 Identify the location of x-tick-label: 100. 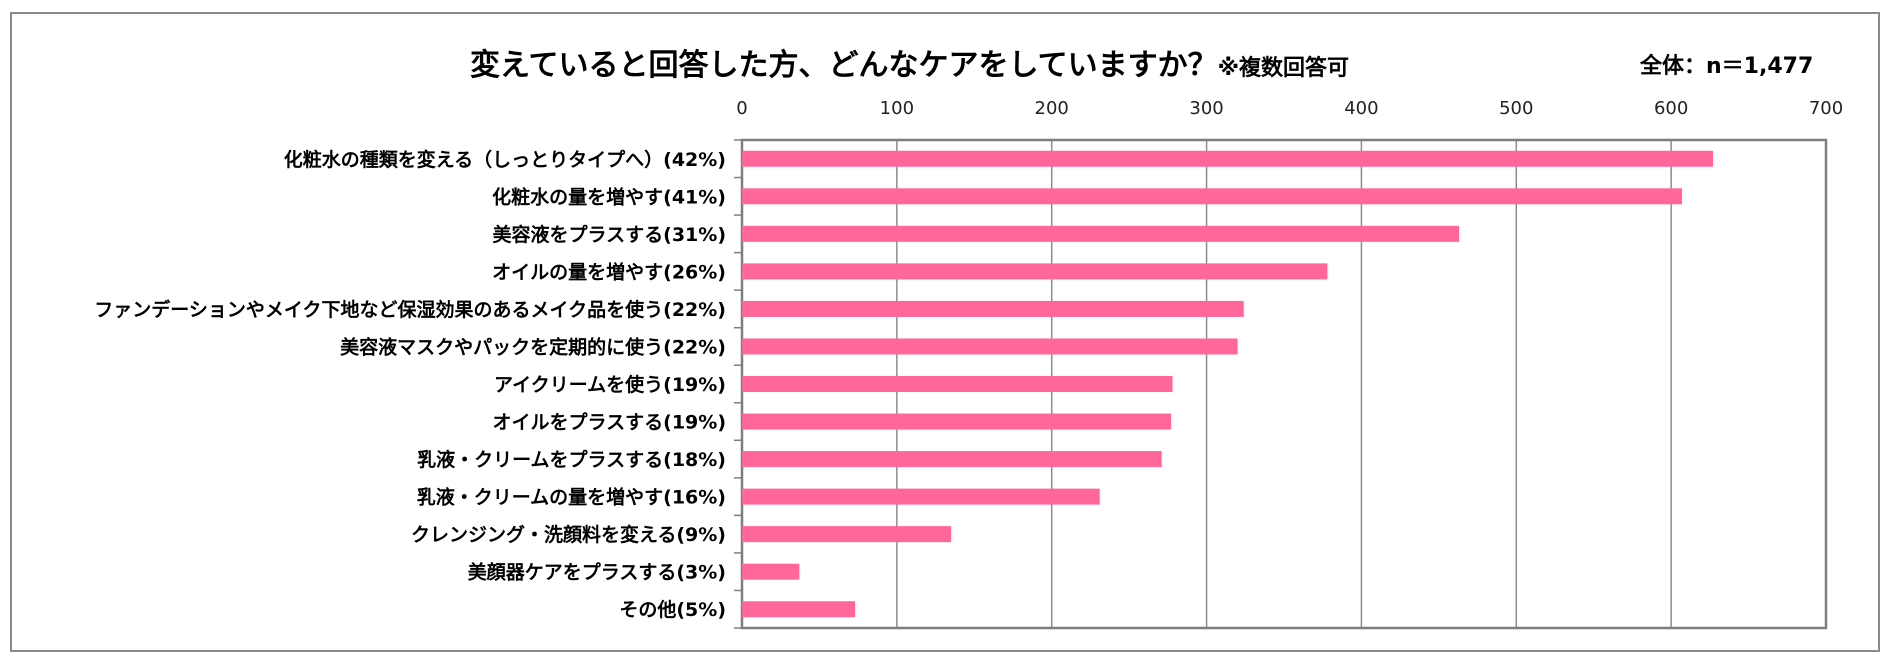
(897, 108).